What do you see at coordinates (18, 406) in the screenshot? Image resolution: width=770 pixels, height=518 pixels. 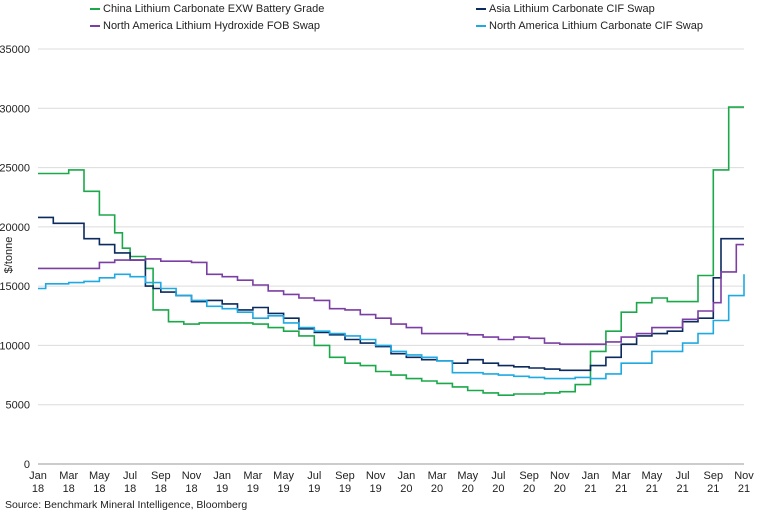 I see `y-tick-label: 5000` at bounding box center [18, 406].